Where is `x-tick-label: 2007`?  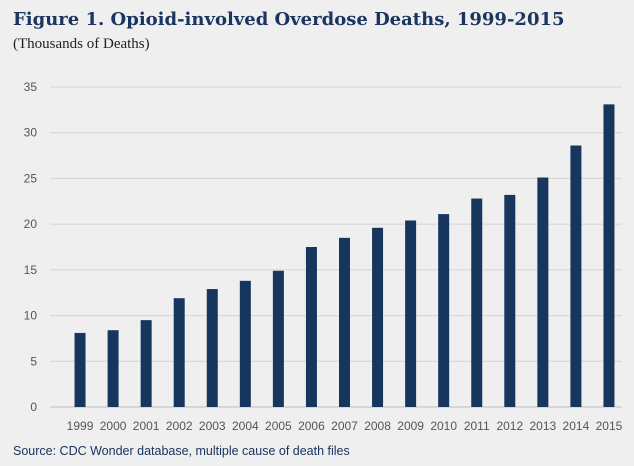
x-tick-label: 2007 is located at coordinates (344, 426).